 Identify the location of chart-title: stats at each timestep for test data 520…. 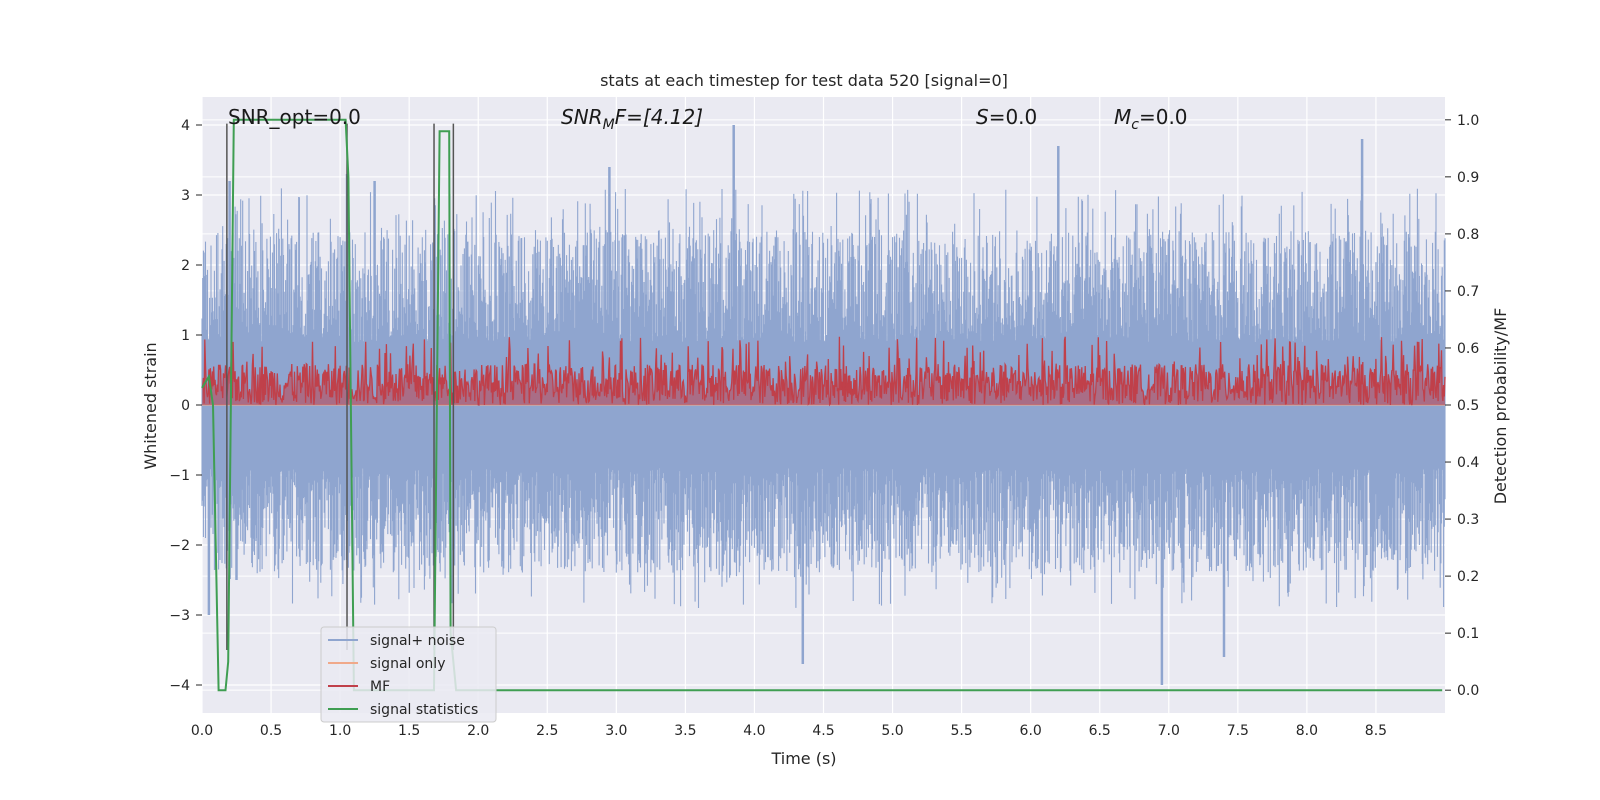
(804, 80).